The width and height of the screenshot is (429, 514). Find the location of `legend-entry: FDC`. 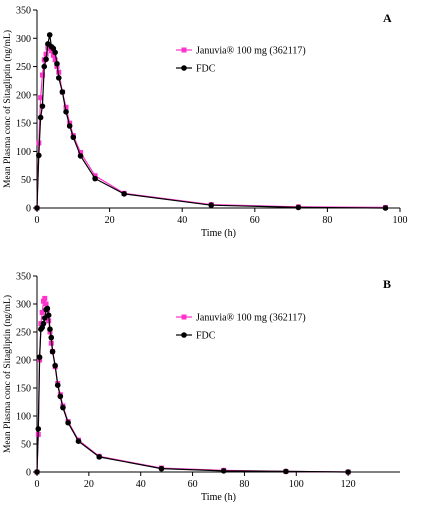

legend-entry: FDC is located at coordinates (206, 336).